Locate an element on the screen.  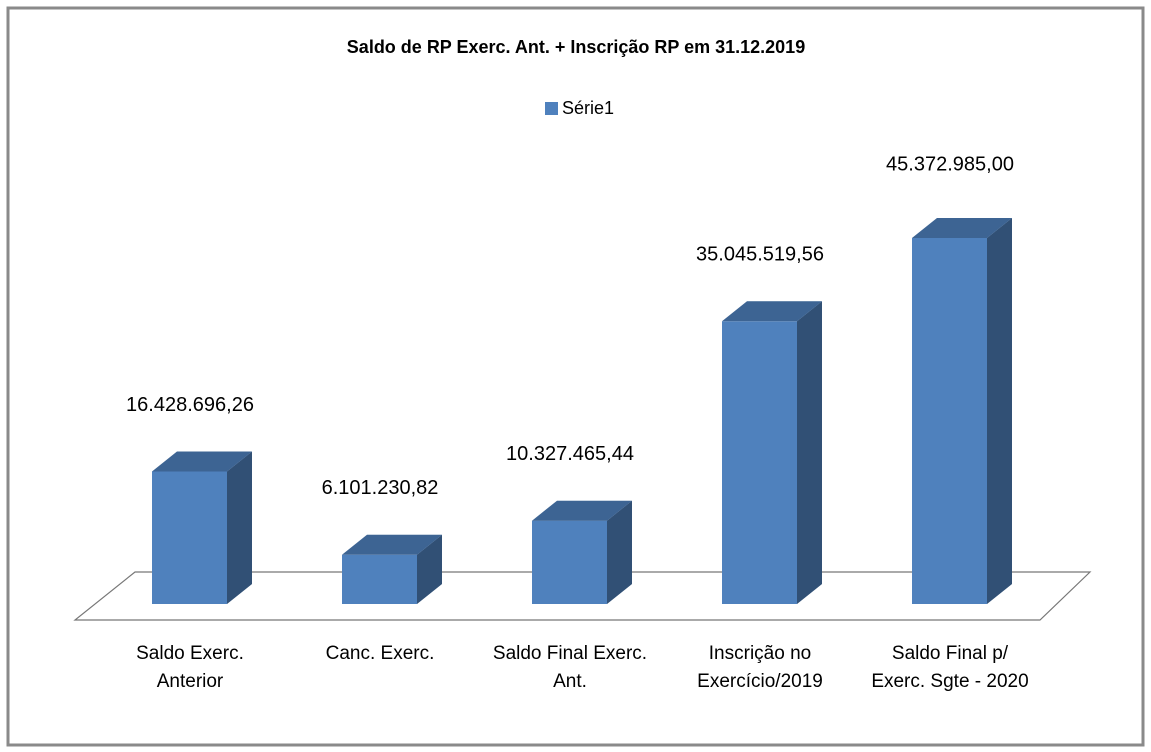
data-label: 16.428.696,26 is located at coordinates (190, 405).